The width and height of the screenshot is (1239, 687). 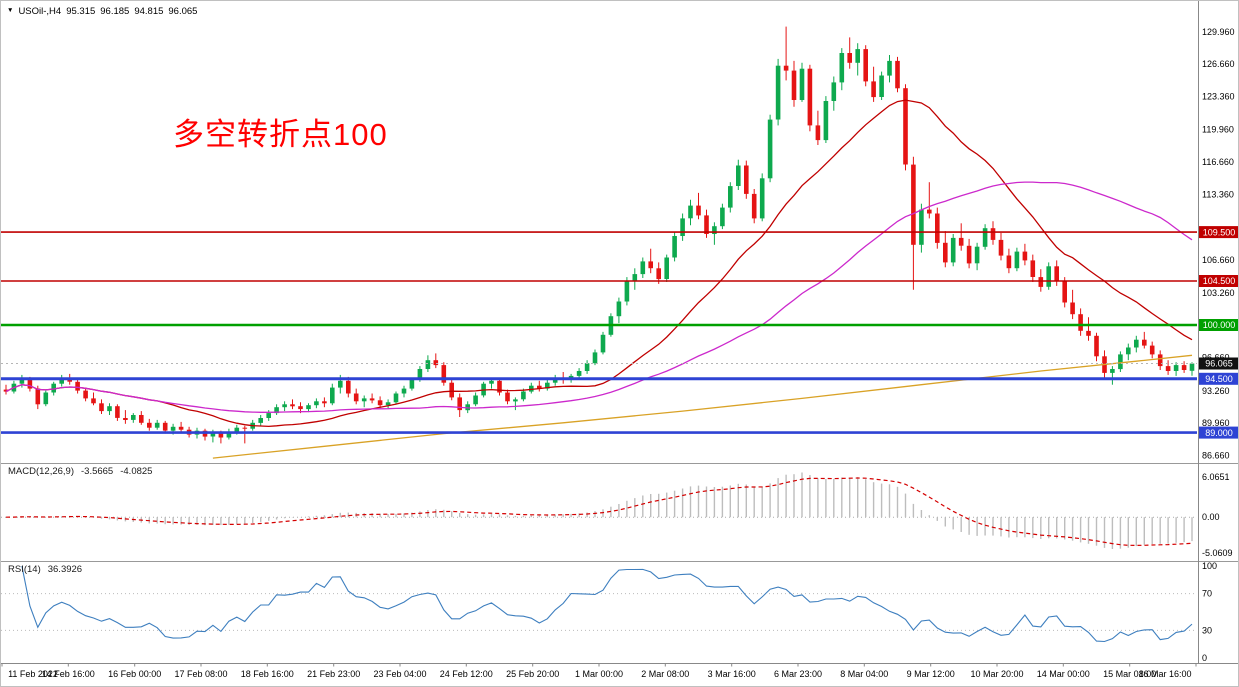 What do you see at coordinates (1218, 97) in the screenshot?
I see `price-tick-label: 123.360` at bounding box center [1218, 97].